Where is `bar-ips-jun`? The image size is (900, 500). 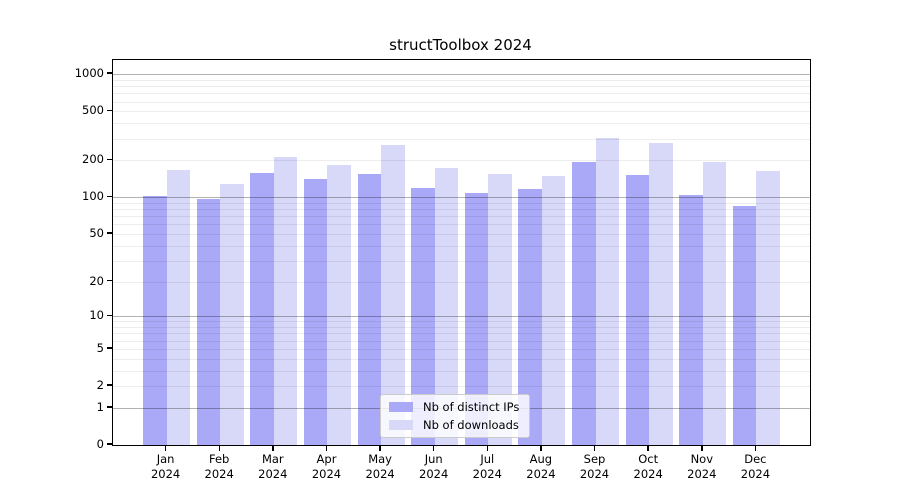 bar-ips-jun is located at coordinates (423, 316).